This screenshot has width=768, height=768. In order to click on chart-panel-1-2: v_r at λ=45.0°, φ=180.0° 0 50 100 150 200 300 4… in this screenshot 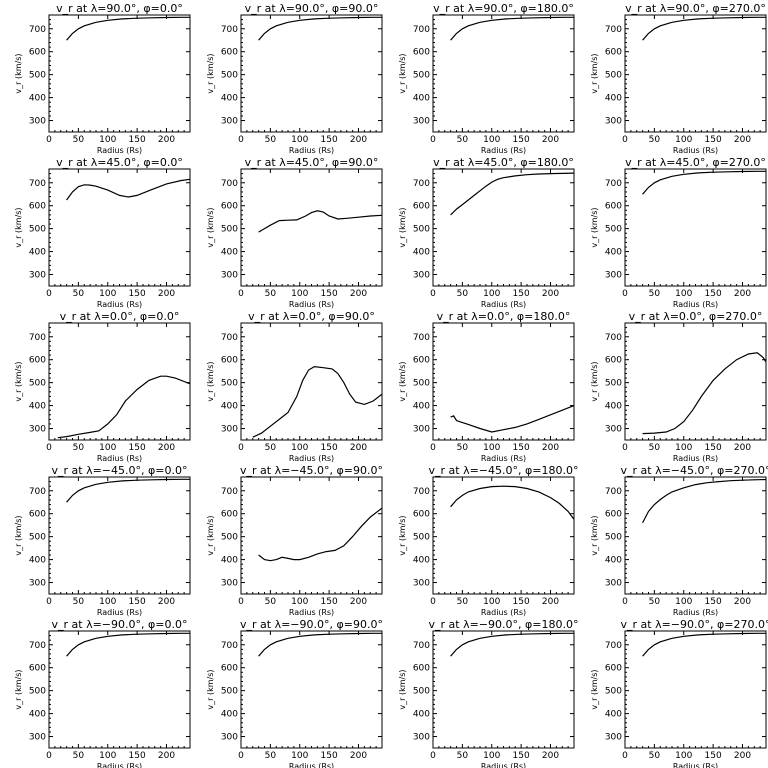, I will do `click(486, 232)`.